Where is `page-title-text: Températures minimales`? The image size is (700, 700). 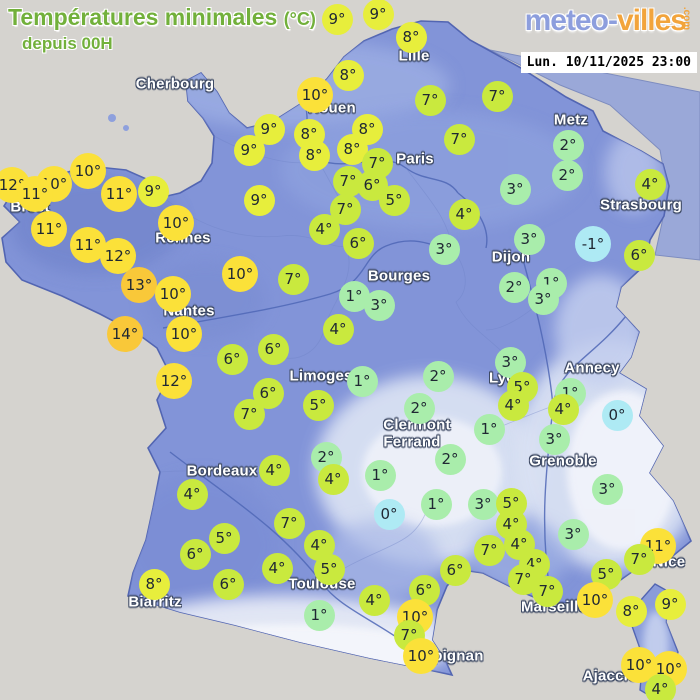 page-title-text: Températures minimales is located at coordinates (143, 17).